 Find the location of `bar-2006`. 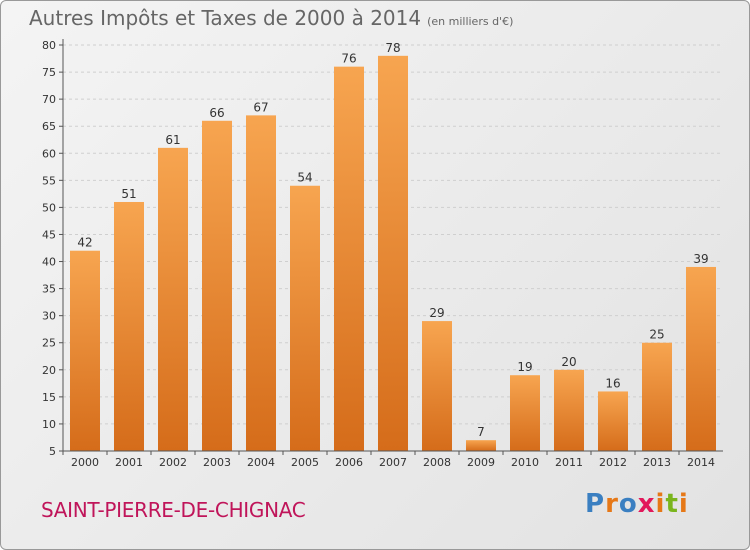

bar-2006 is located at coordinates (349, 259).